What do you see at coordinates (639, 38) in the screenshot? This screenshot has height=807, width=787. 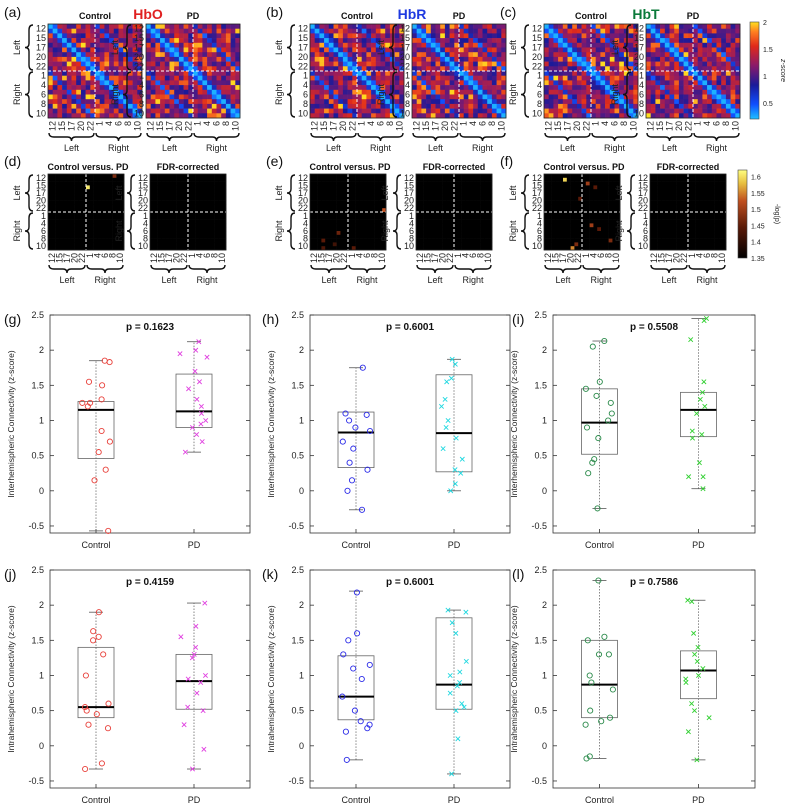 I see `row-tick-label: 15` at bounding box center [639, 38].